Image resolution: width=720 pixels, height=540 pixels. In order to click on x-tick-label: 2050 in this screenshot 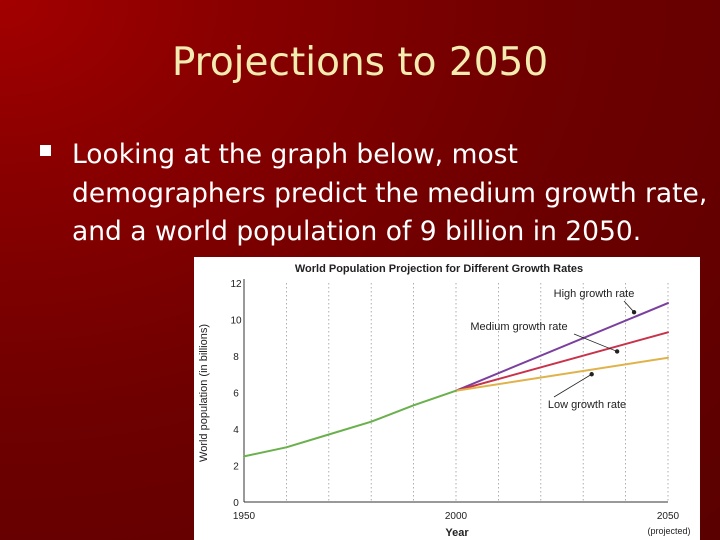, I will do `click(668, 516)`.